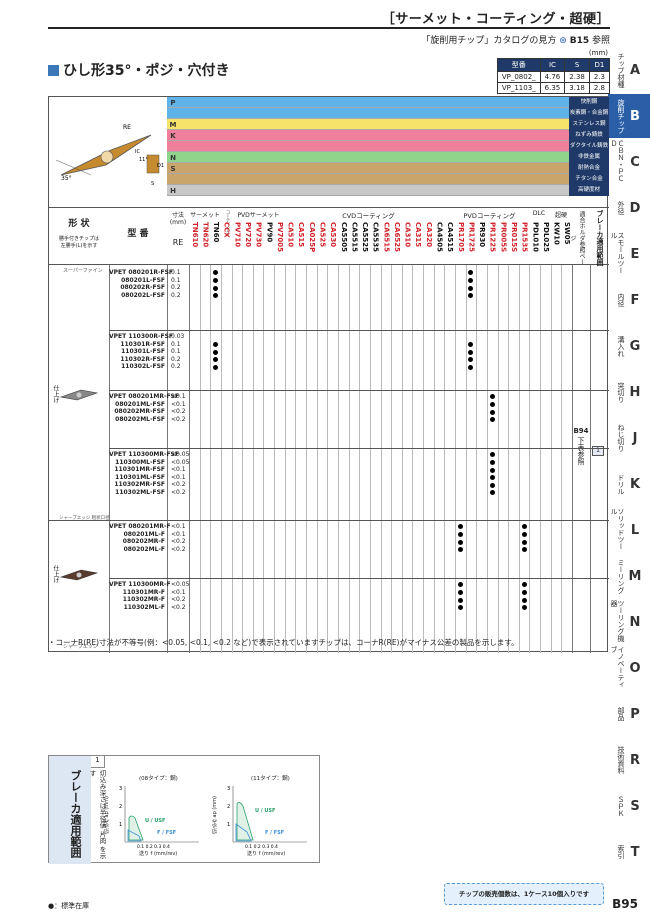 This screenshot has width=650, height=919. I want to click on index-tab-g: 溝入れ G, so click(629, 346).